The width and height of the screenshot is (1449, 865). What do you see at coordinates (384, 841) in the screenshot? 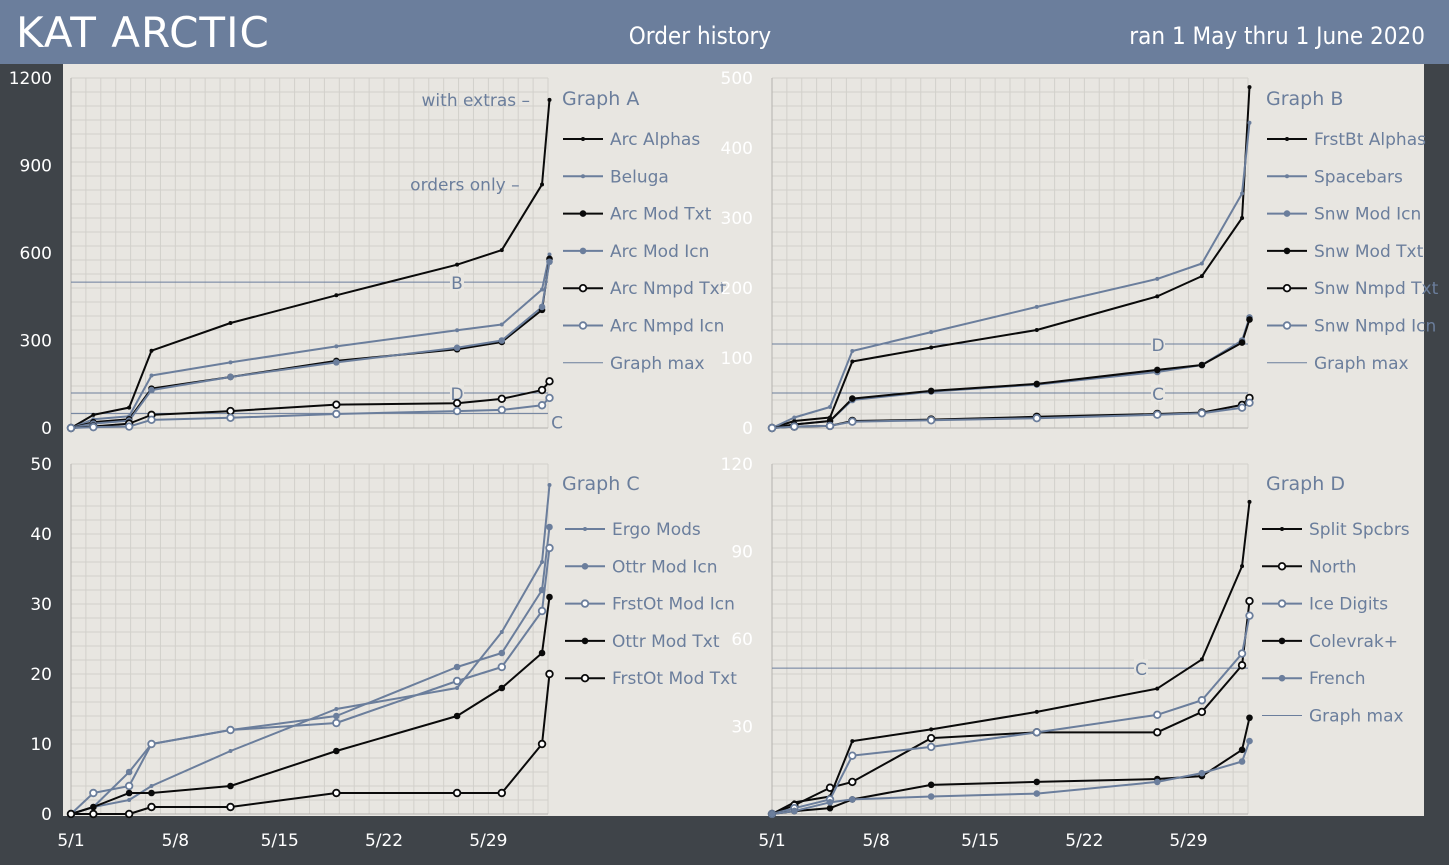
I see `x-tick-label: 5/22` at bounding box center [384, 841].